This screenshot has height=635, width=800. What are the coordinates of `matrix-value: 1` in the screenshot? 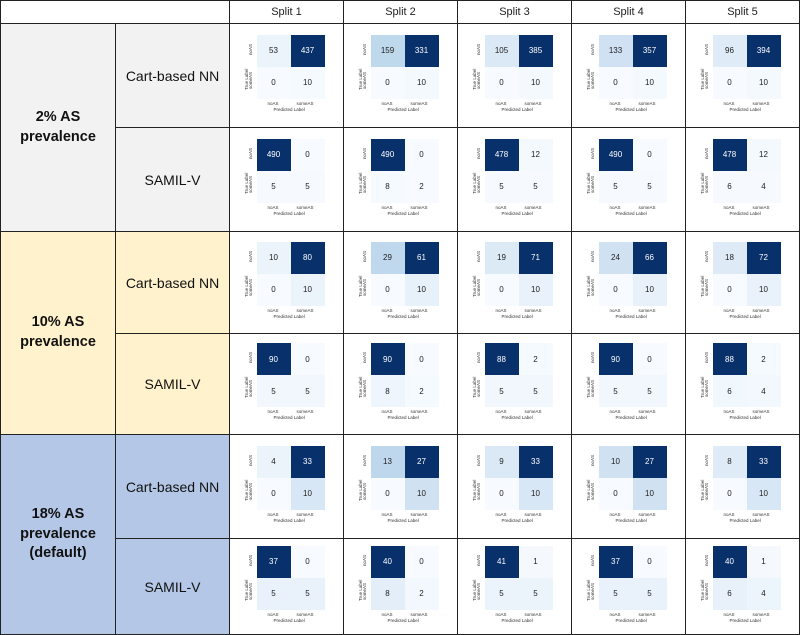 It's located at (763, 561).